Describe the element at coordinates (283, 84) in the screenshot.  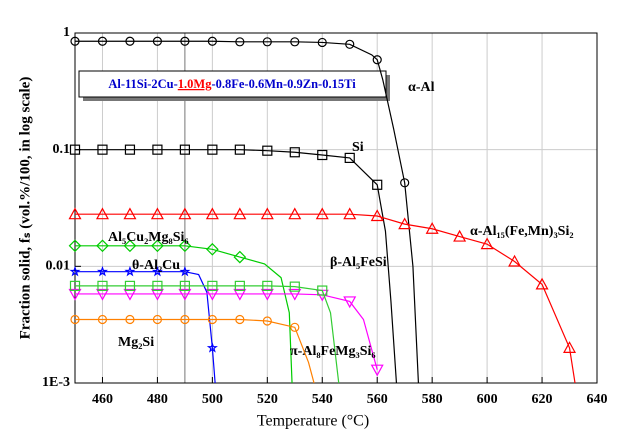
I see `annotation-part: -0.8Fe-0.6Mn-0.9Zn-0.15Ti` at that location.